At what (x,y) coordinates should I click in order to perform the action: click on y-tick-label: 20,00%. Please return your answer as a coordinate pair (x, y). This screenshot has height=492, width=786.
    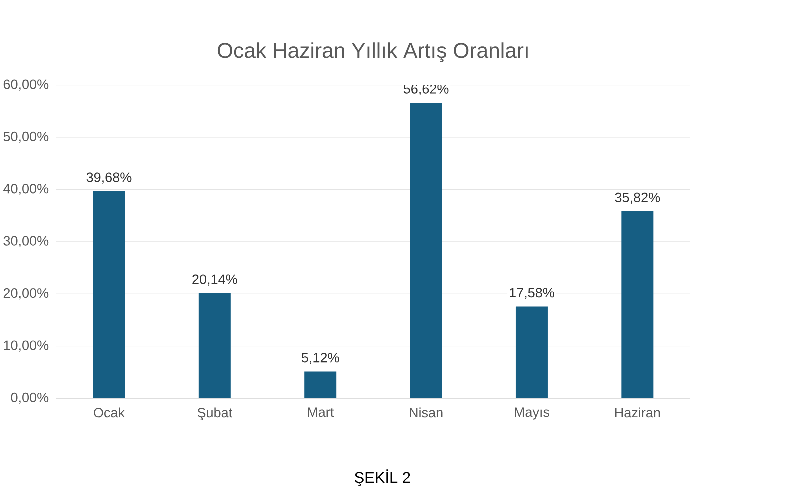
    Looking at the image, I should click on (26, 294).